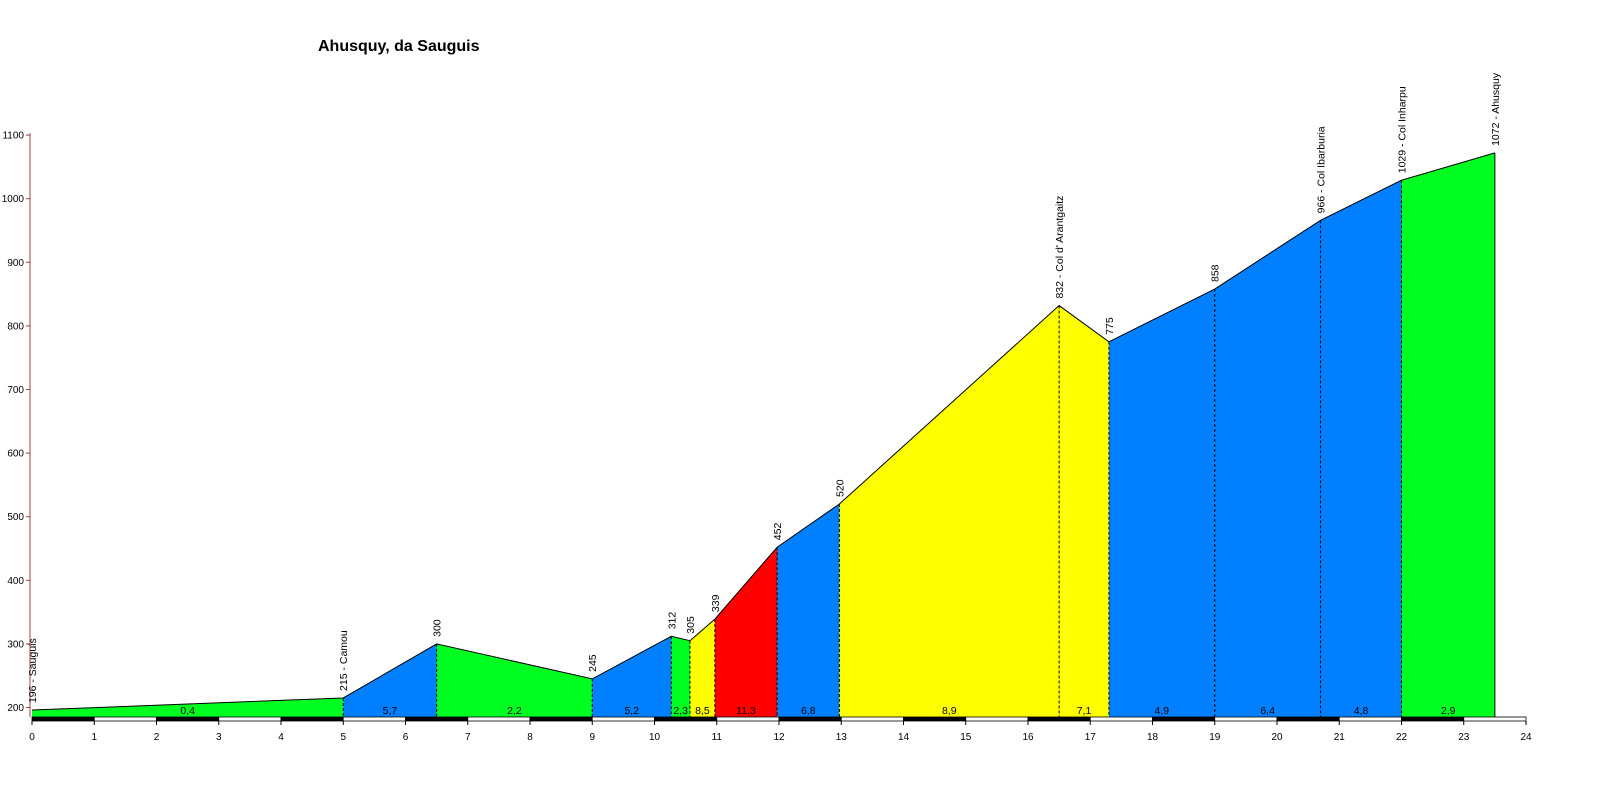 This screenshot has width=1600, height=800. I want to click on point-label-0: 196 - Sauguis, so click(33, 670).